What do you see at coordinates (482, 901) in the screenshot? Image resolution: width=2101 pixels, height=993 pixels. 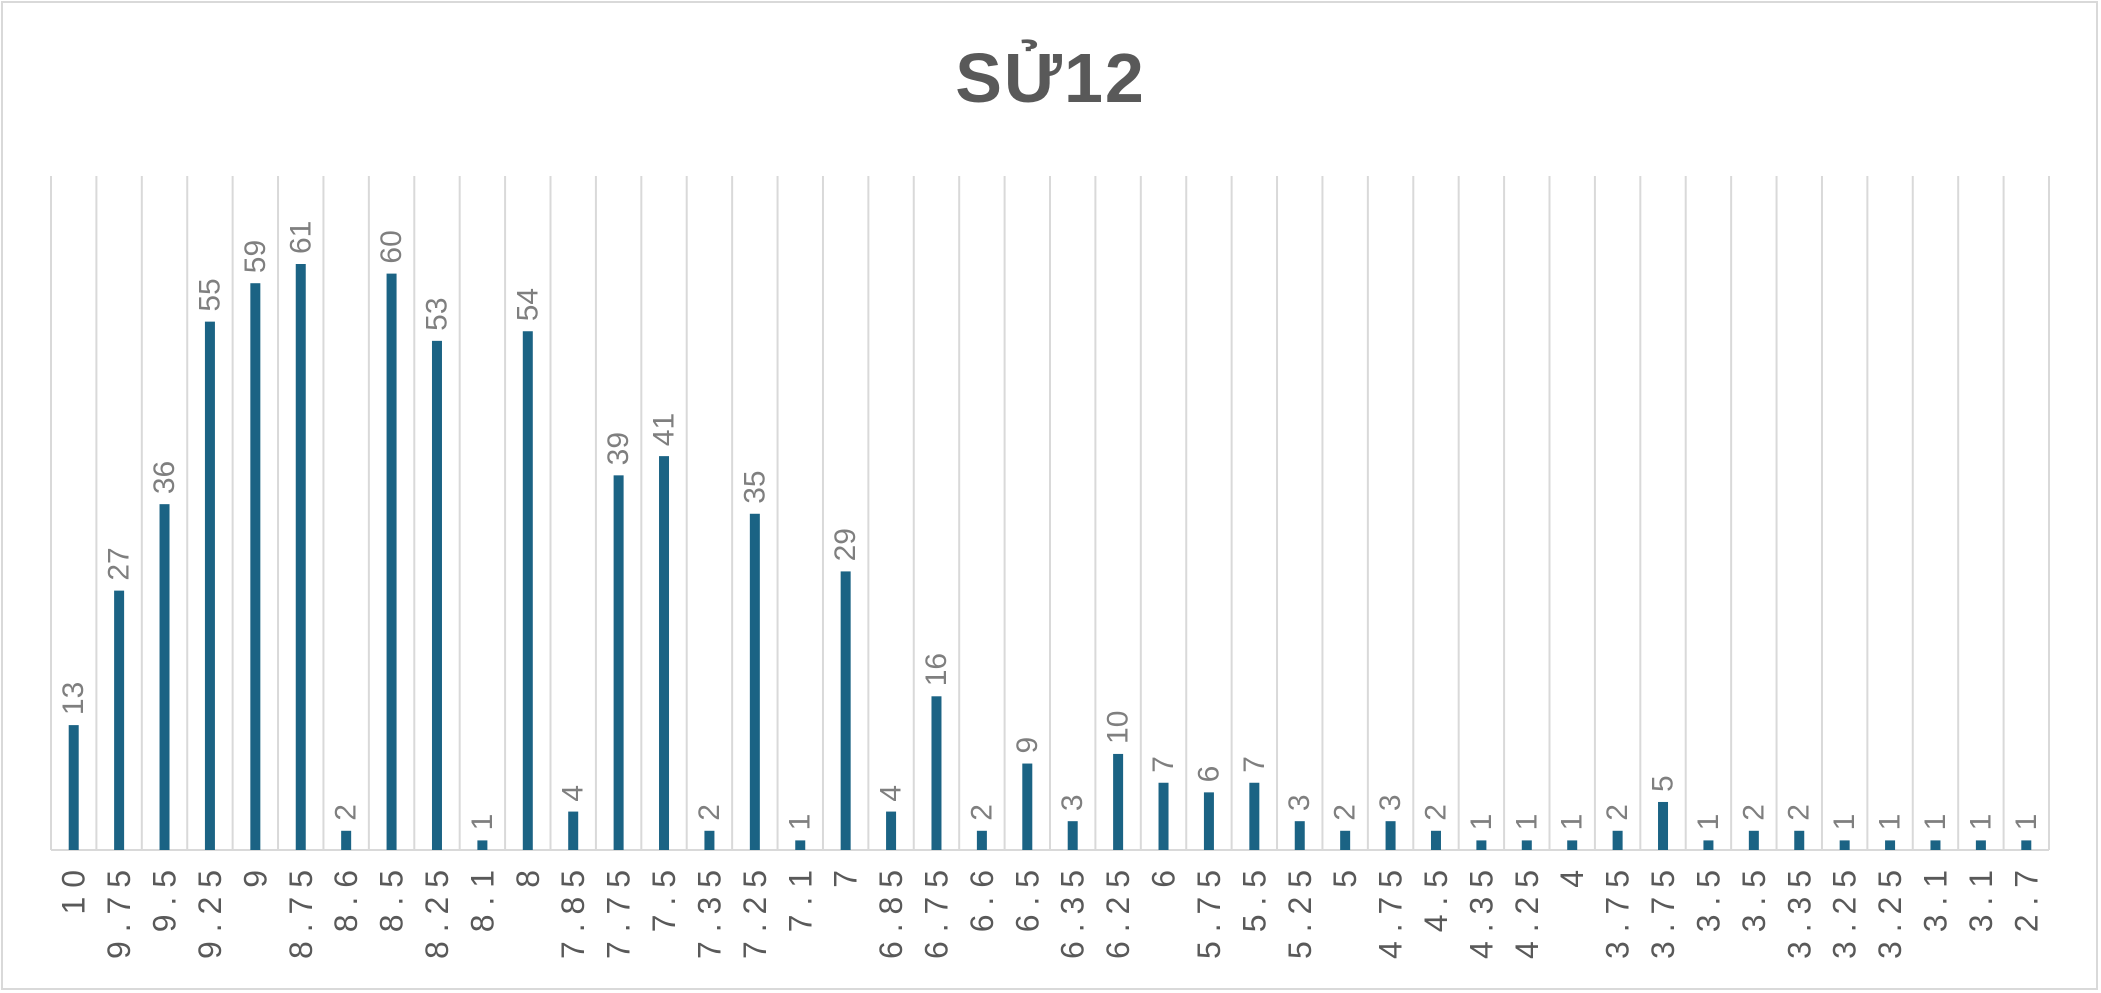 I see `x-tick-label: 8 . 1` at bounding box center [482, 901].